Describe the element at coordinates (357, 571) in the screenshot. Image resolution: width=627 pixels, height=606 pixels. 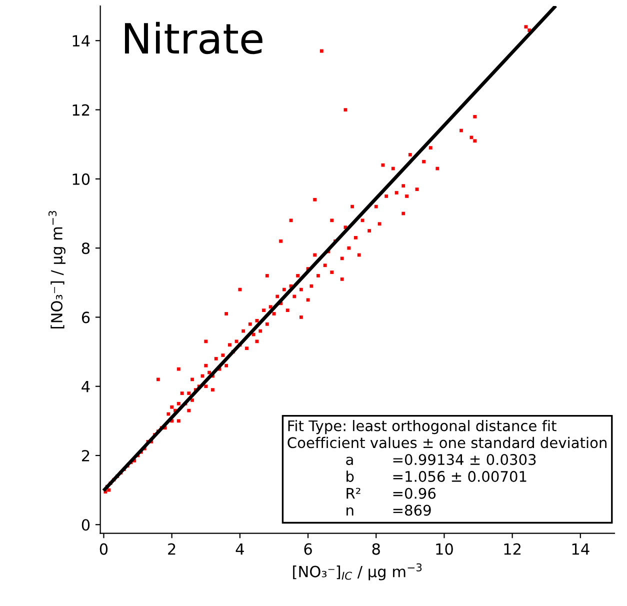
I see `x-axis-title: [NO₃⁻]$_{IC}$ / µg m$^{−3}$` at that location.